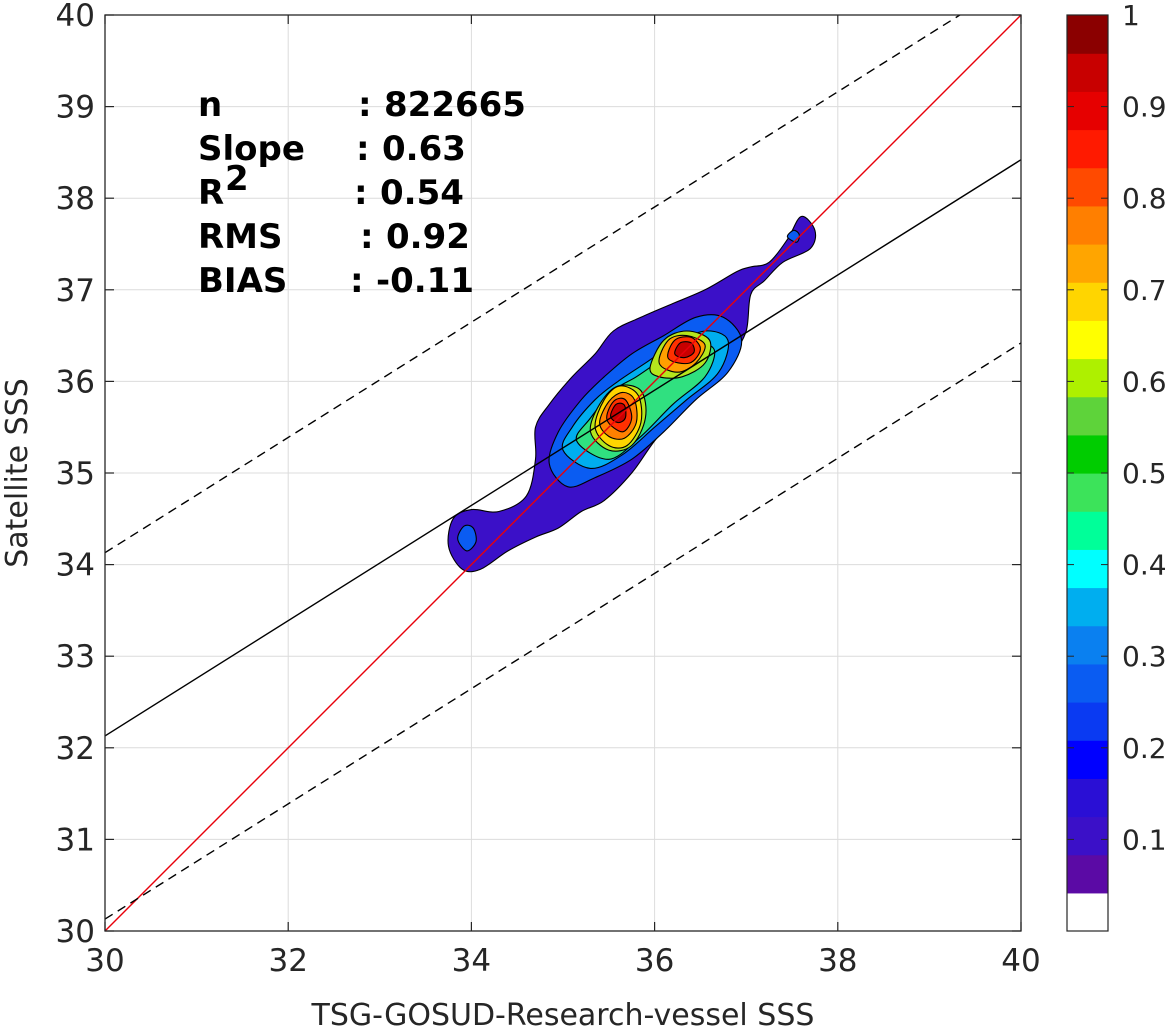 The height and width of the screenshot is (1028, 1172). What do you see at coordinates (632, 394) in the screenshot?
I see `density-contours` at bounding box center [632, 394].